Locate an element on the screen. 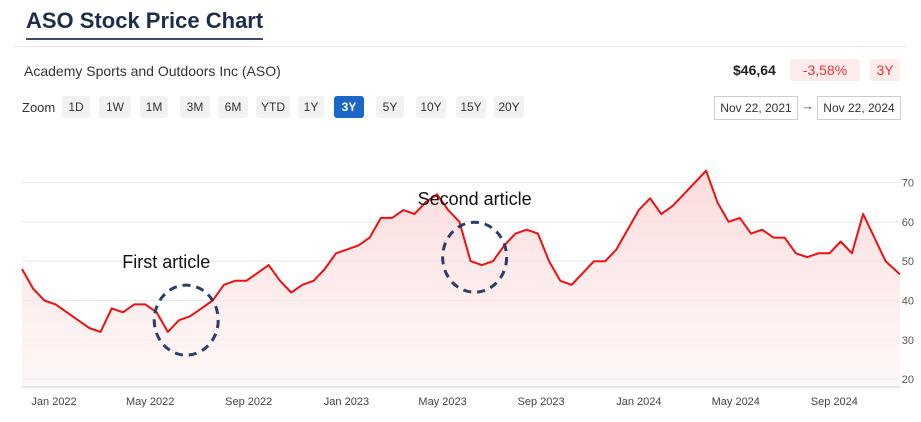 Image resolution: width=921 pixels, height=422 pixels. zoom-15y-button: 15Y is located at coordinates (471, 107).